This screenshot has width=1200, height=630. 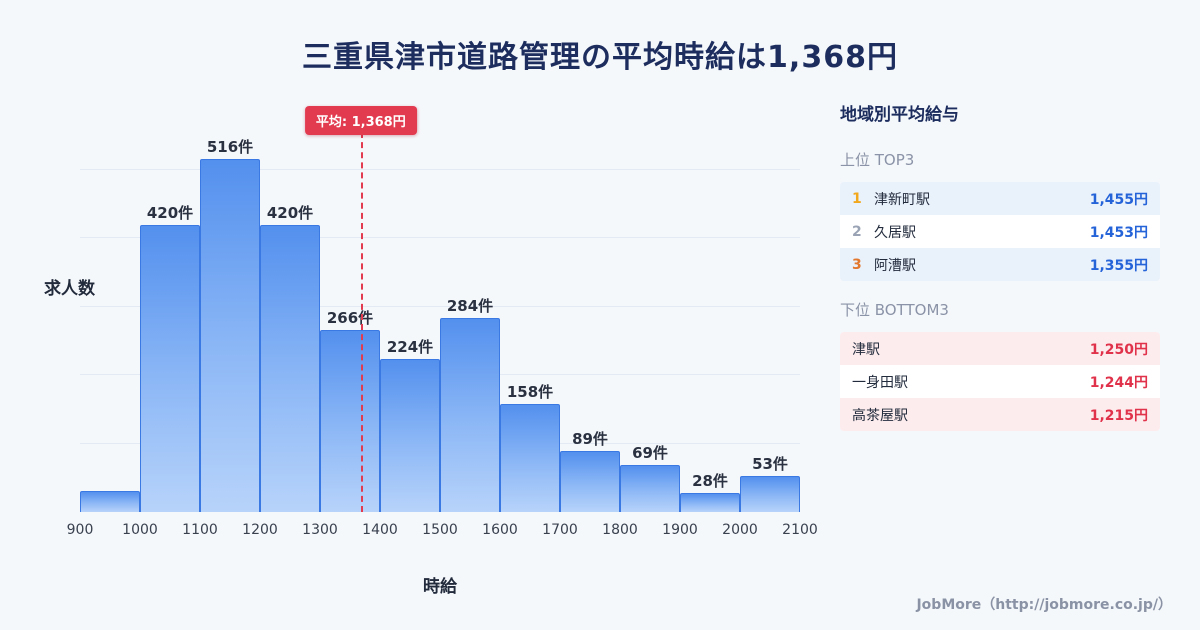 What do you see at coordinates (360, 120) in the screenshot?
I see `average-badge: 平均: 1,368円` at bounding box center [360, 120].